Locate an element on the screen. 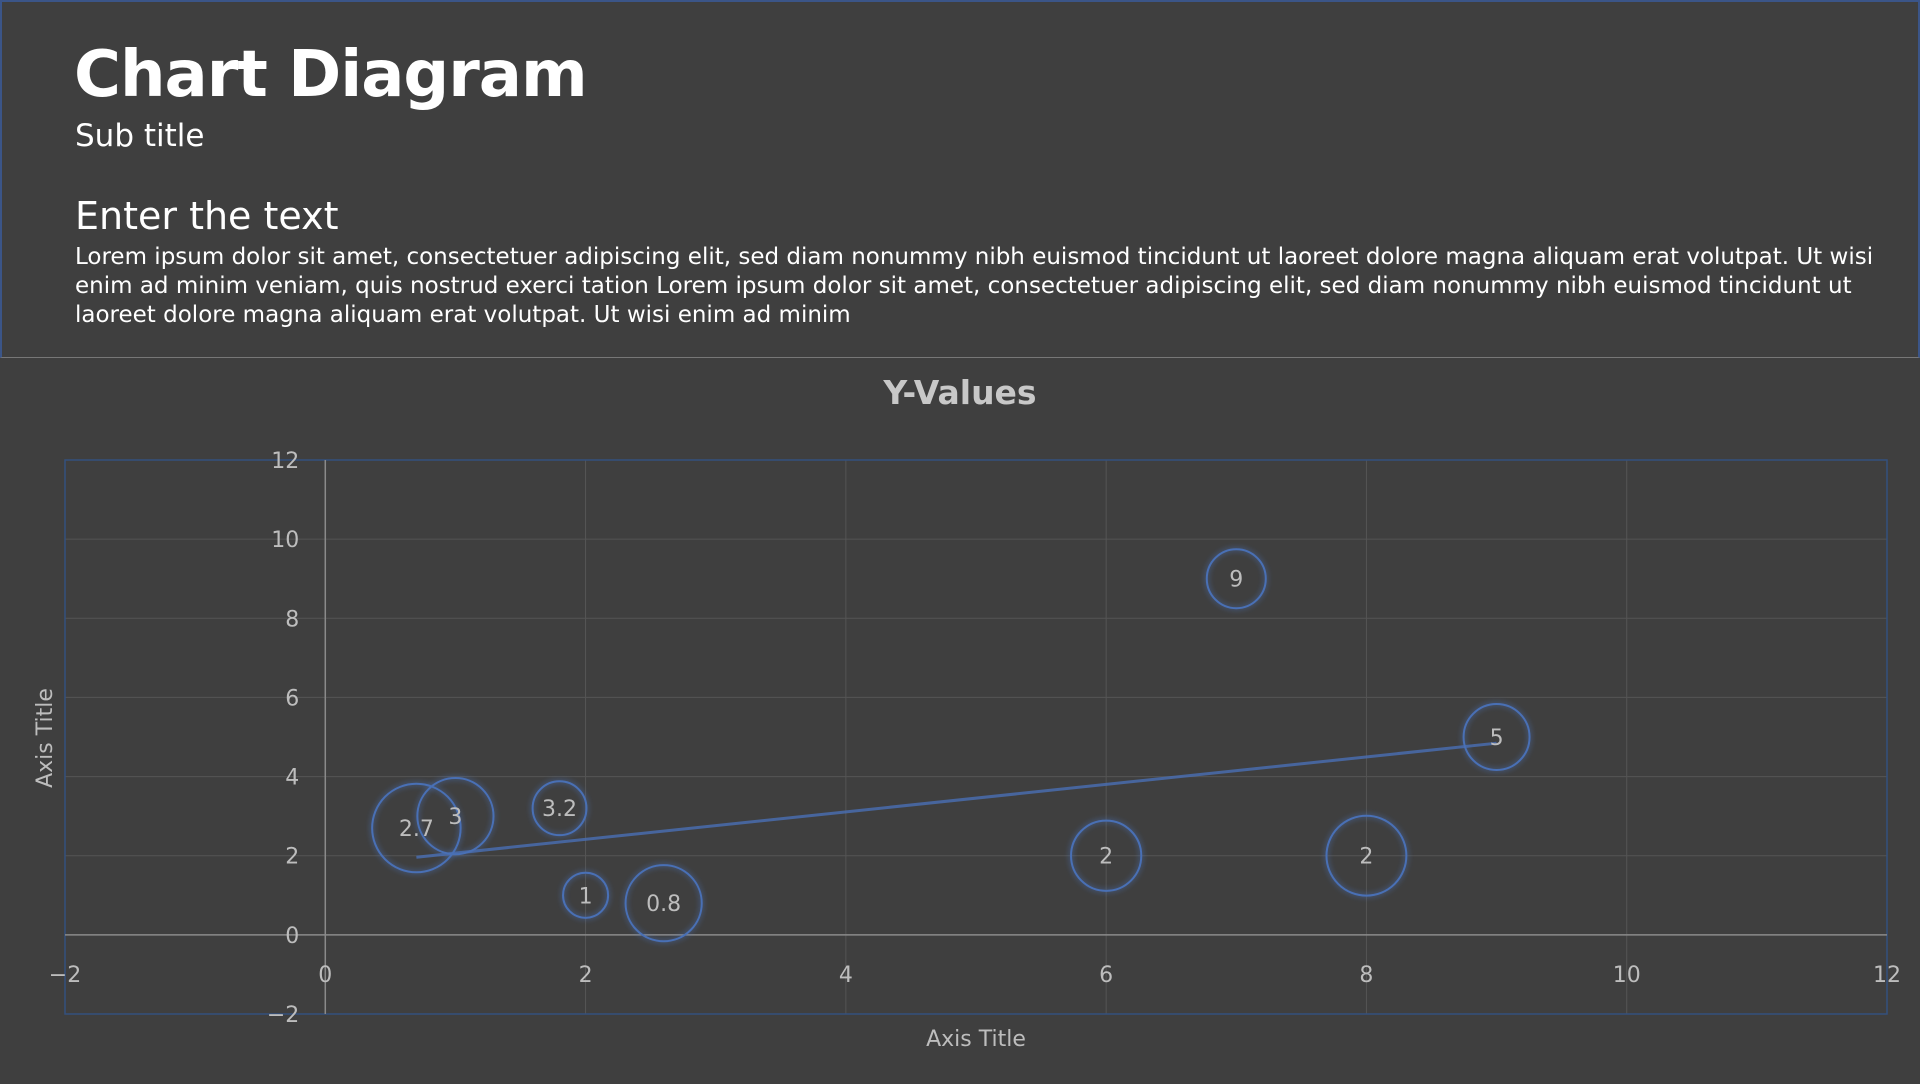 The width and height of the screenshot is (1920, 1084). x-tick-label: 8 is located at coordinates (1366, 975).